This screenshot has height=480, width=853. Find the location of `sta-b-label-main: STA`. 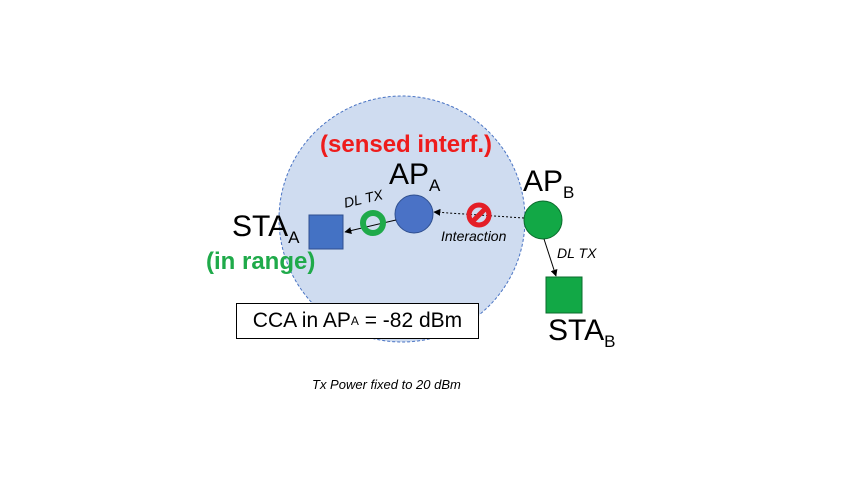

sta-b-label-main: STA is located at coordinates (576, 330).